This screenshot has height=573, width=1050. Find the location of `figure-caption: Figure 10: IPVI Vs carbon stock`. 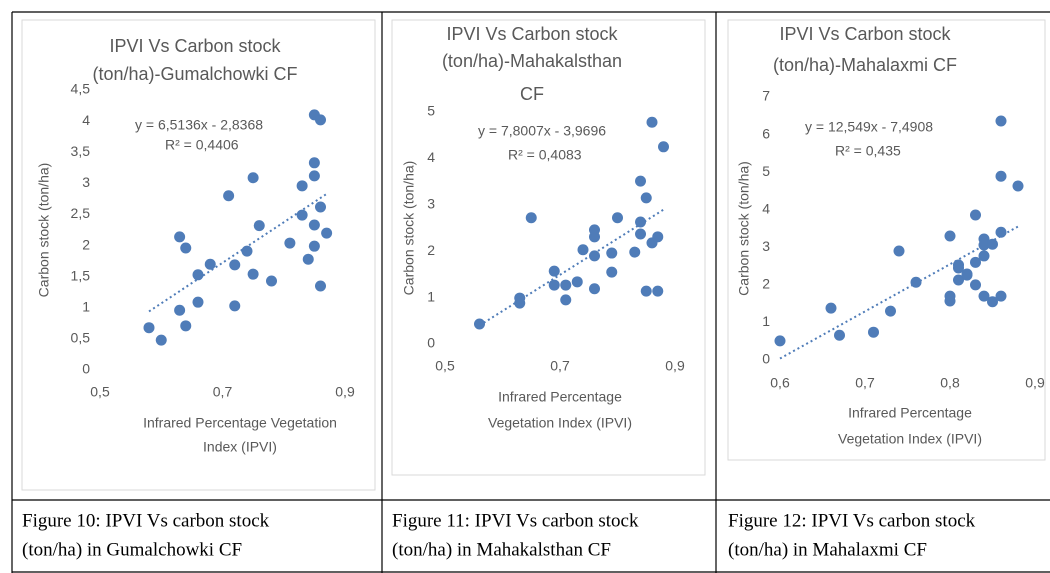

figure-caption: Figure 10: IPVI Vs carbon stock is located at coordinates (146, 520).